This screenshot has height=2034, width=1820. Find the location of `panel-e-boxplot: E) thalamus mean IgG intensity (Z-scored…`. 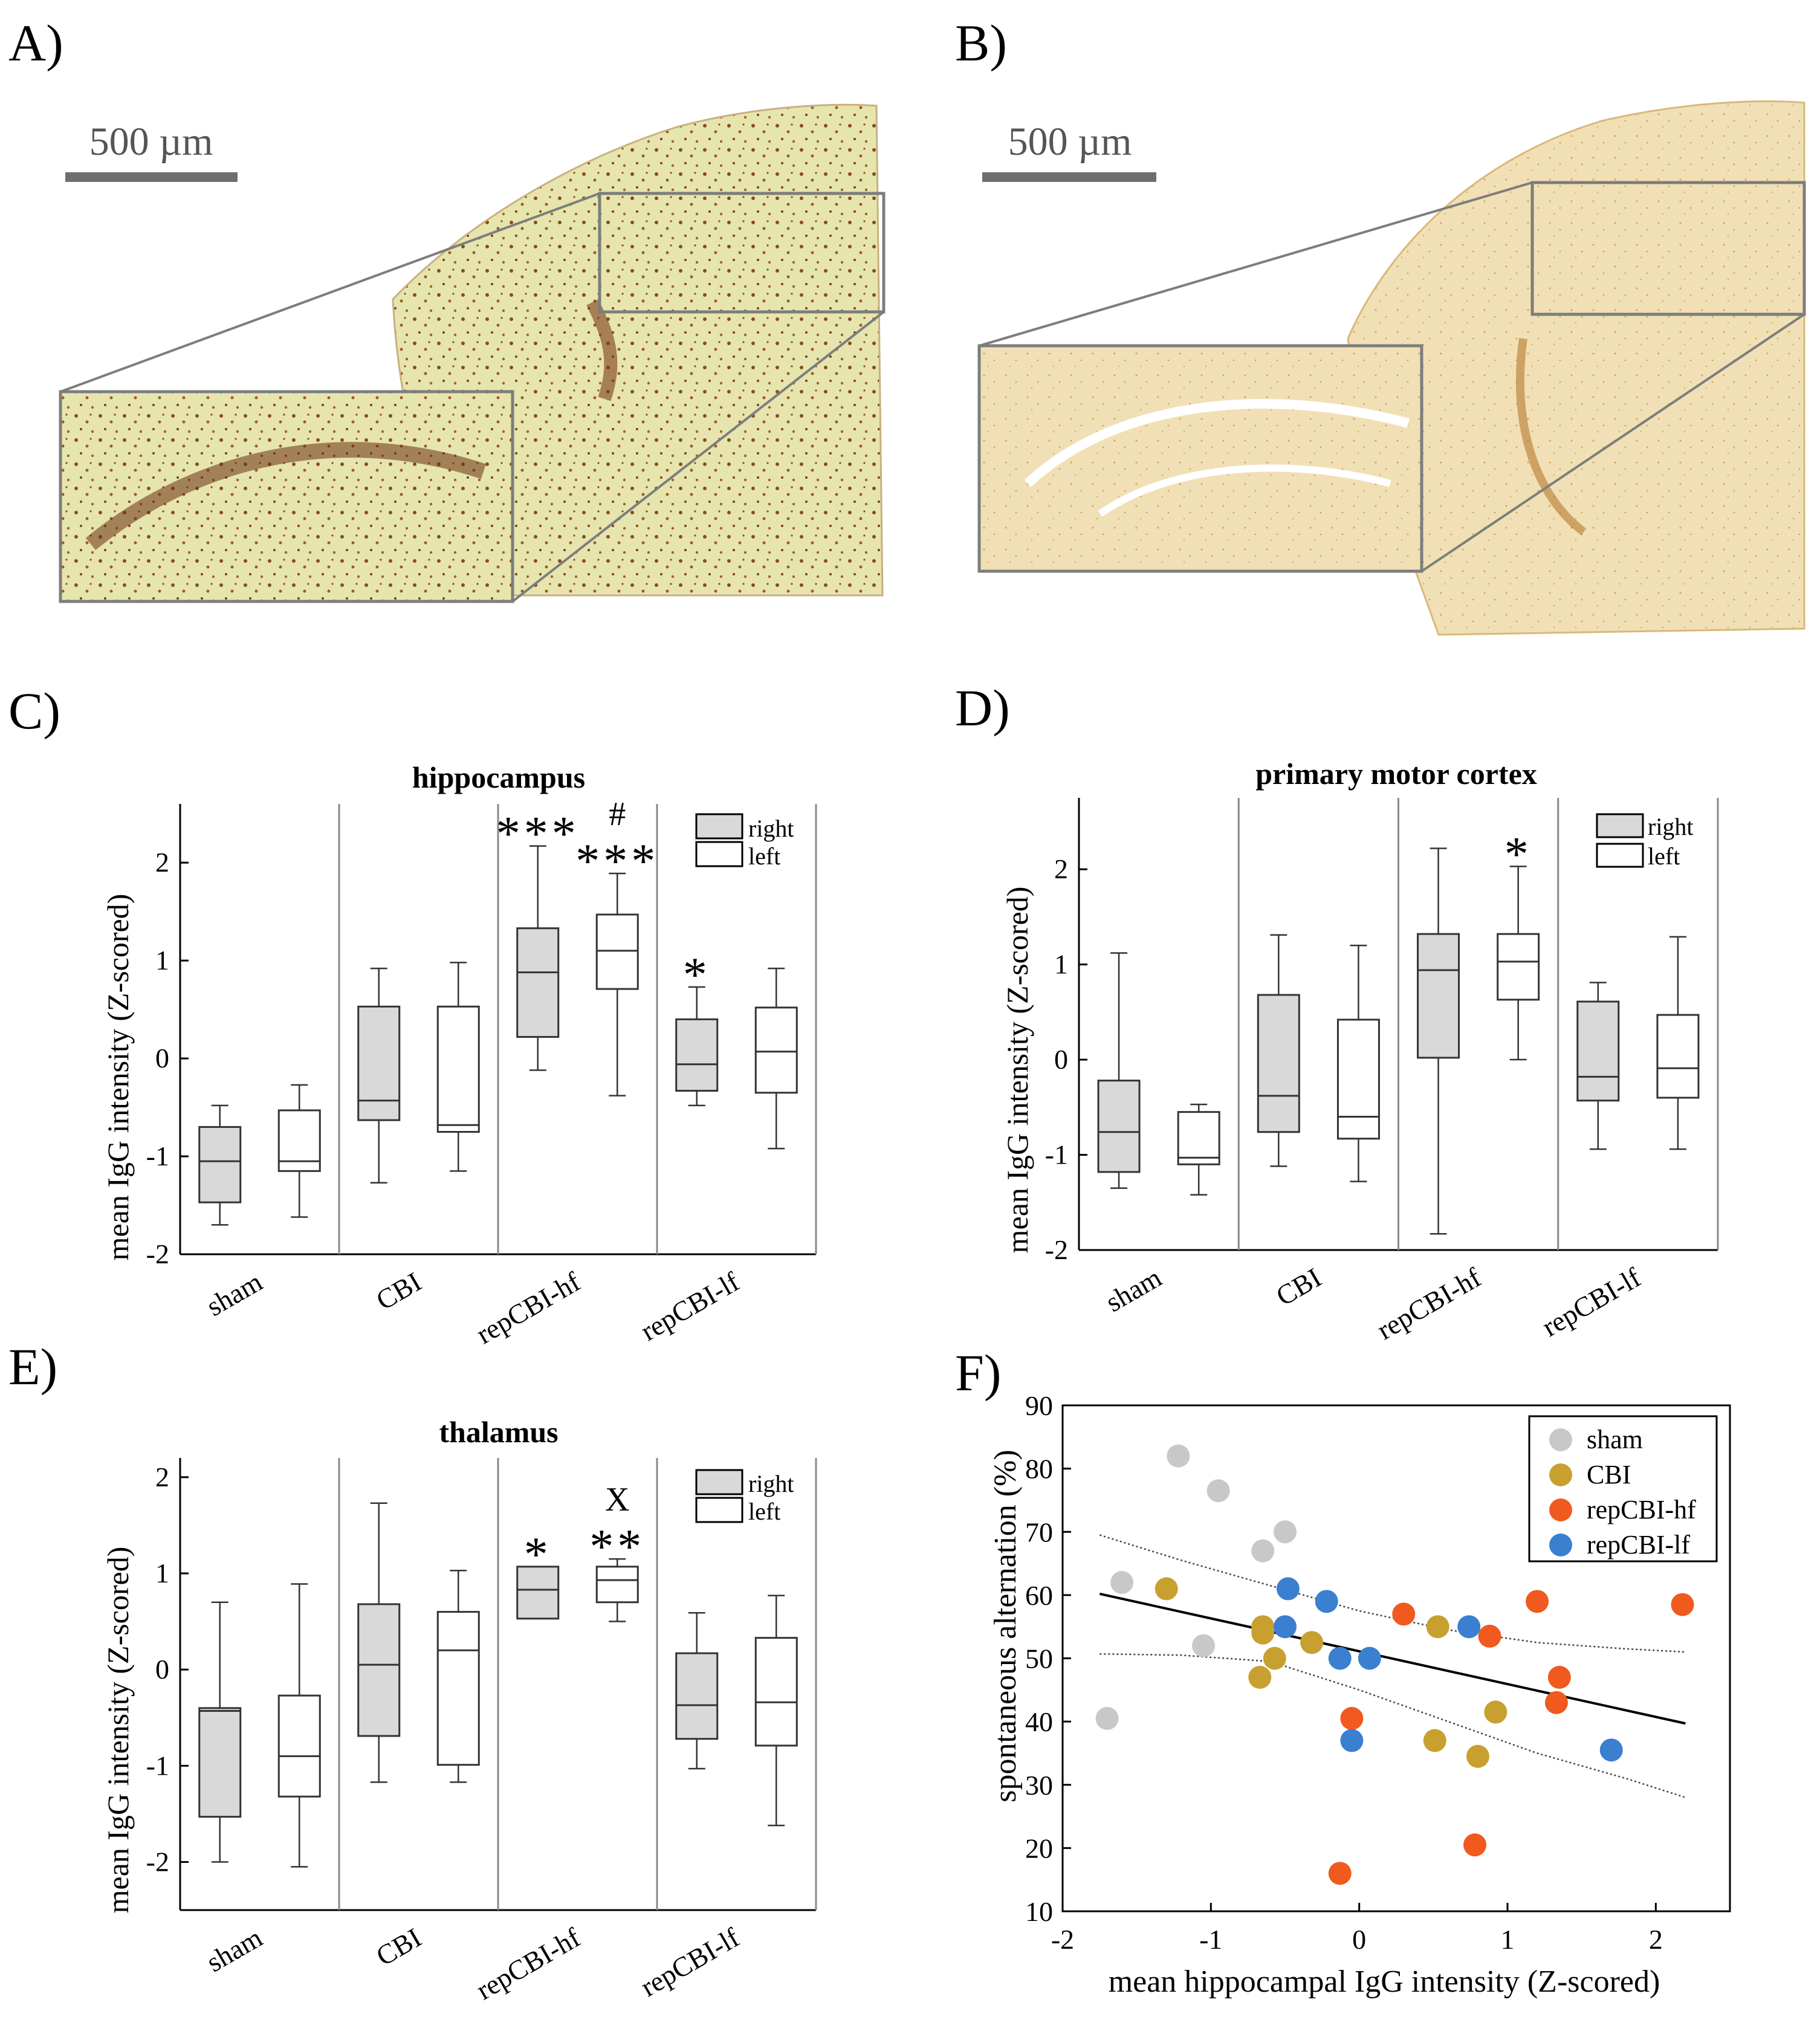

panel-e-boxplot: E) thalamus mean IgG intensity (Z-scored… is located at coordinates (412, 1672).